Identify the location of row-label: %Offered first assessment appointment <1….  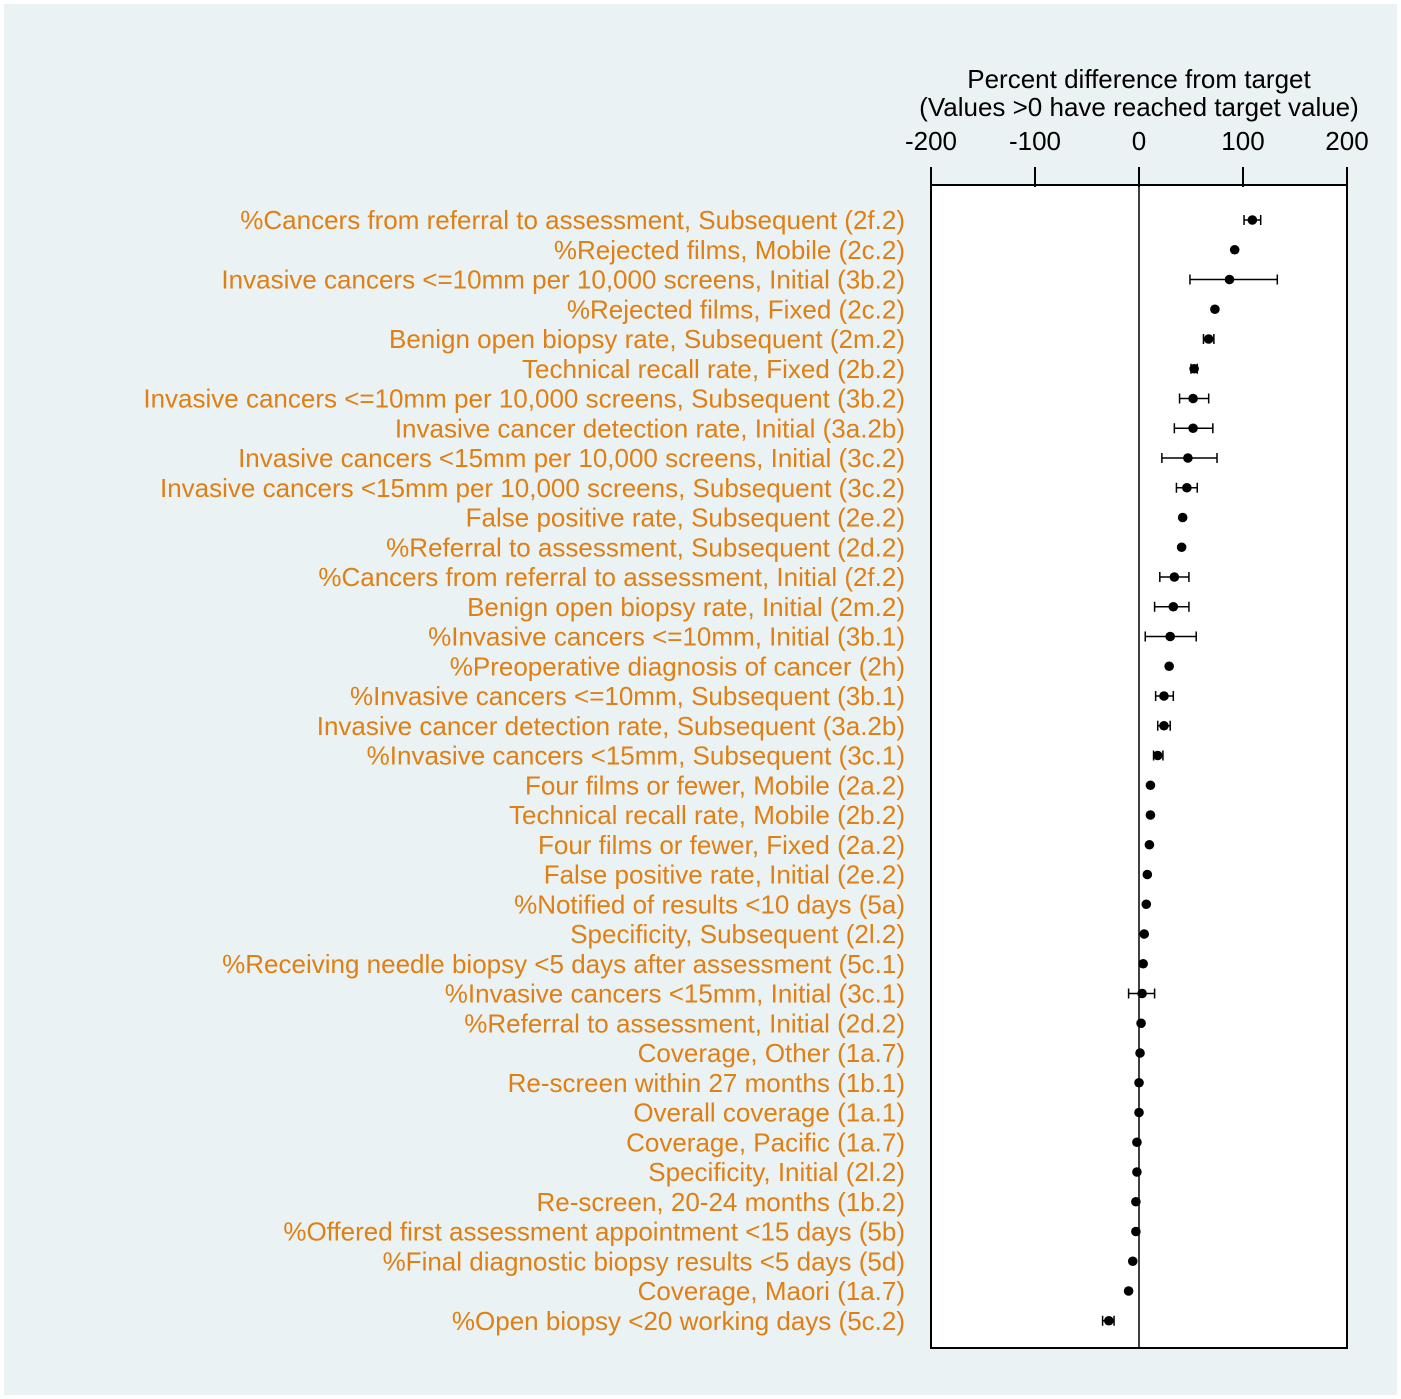
(594, 1232).